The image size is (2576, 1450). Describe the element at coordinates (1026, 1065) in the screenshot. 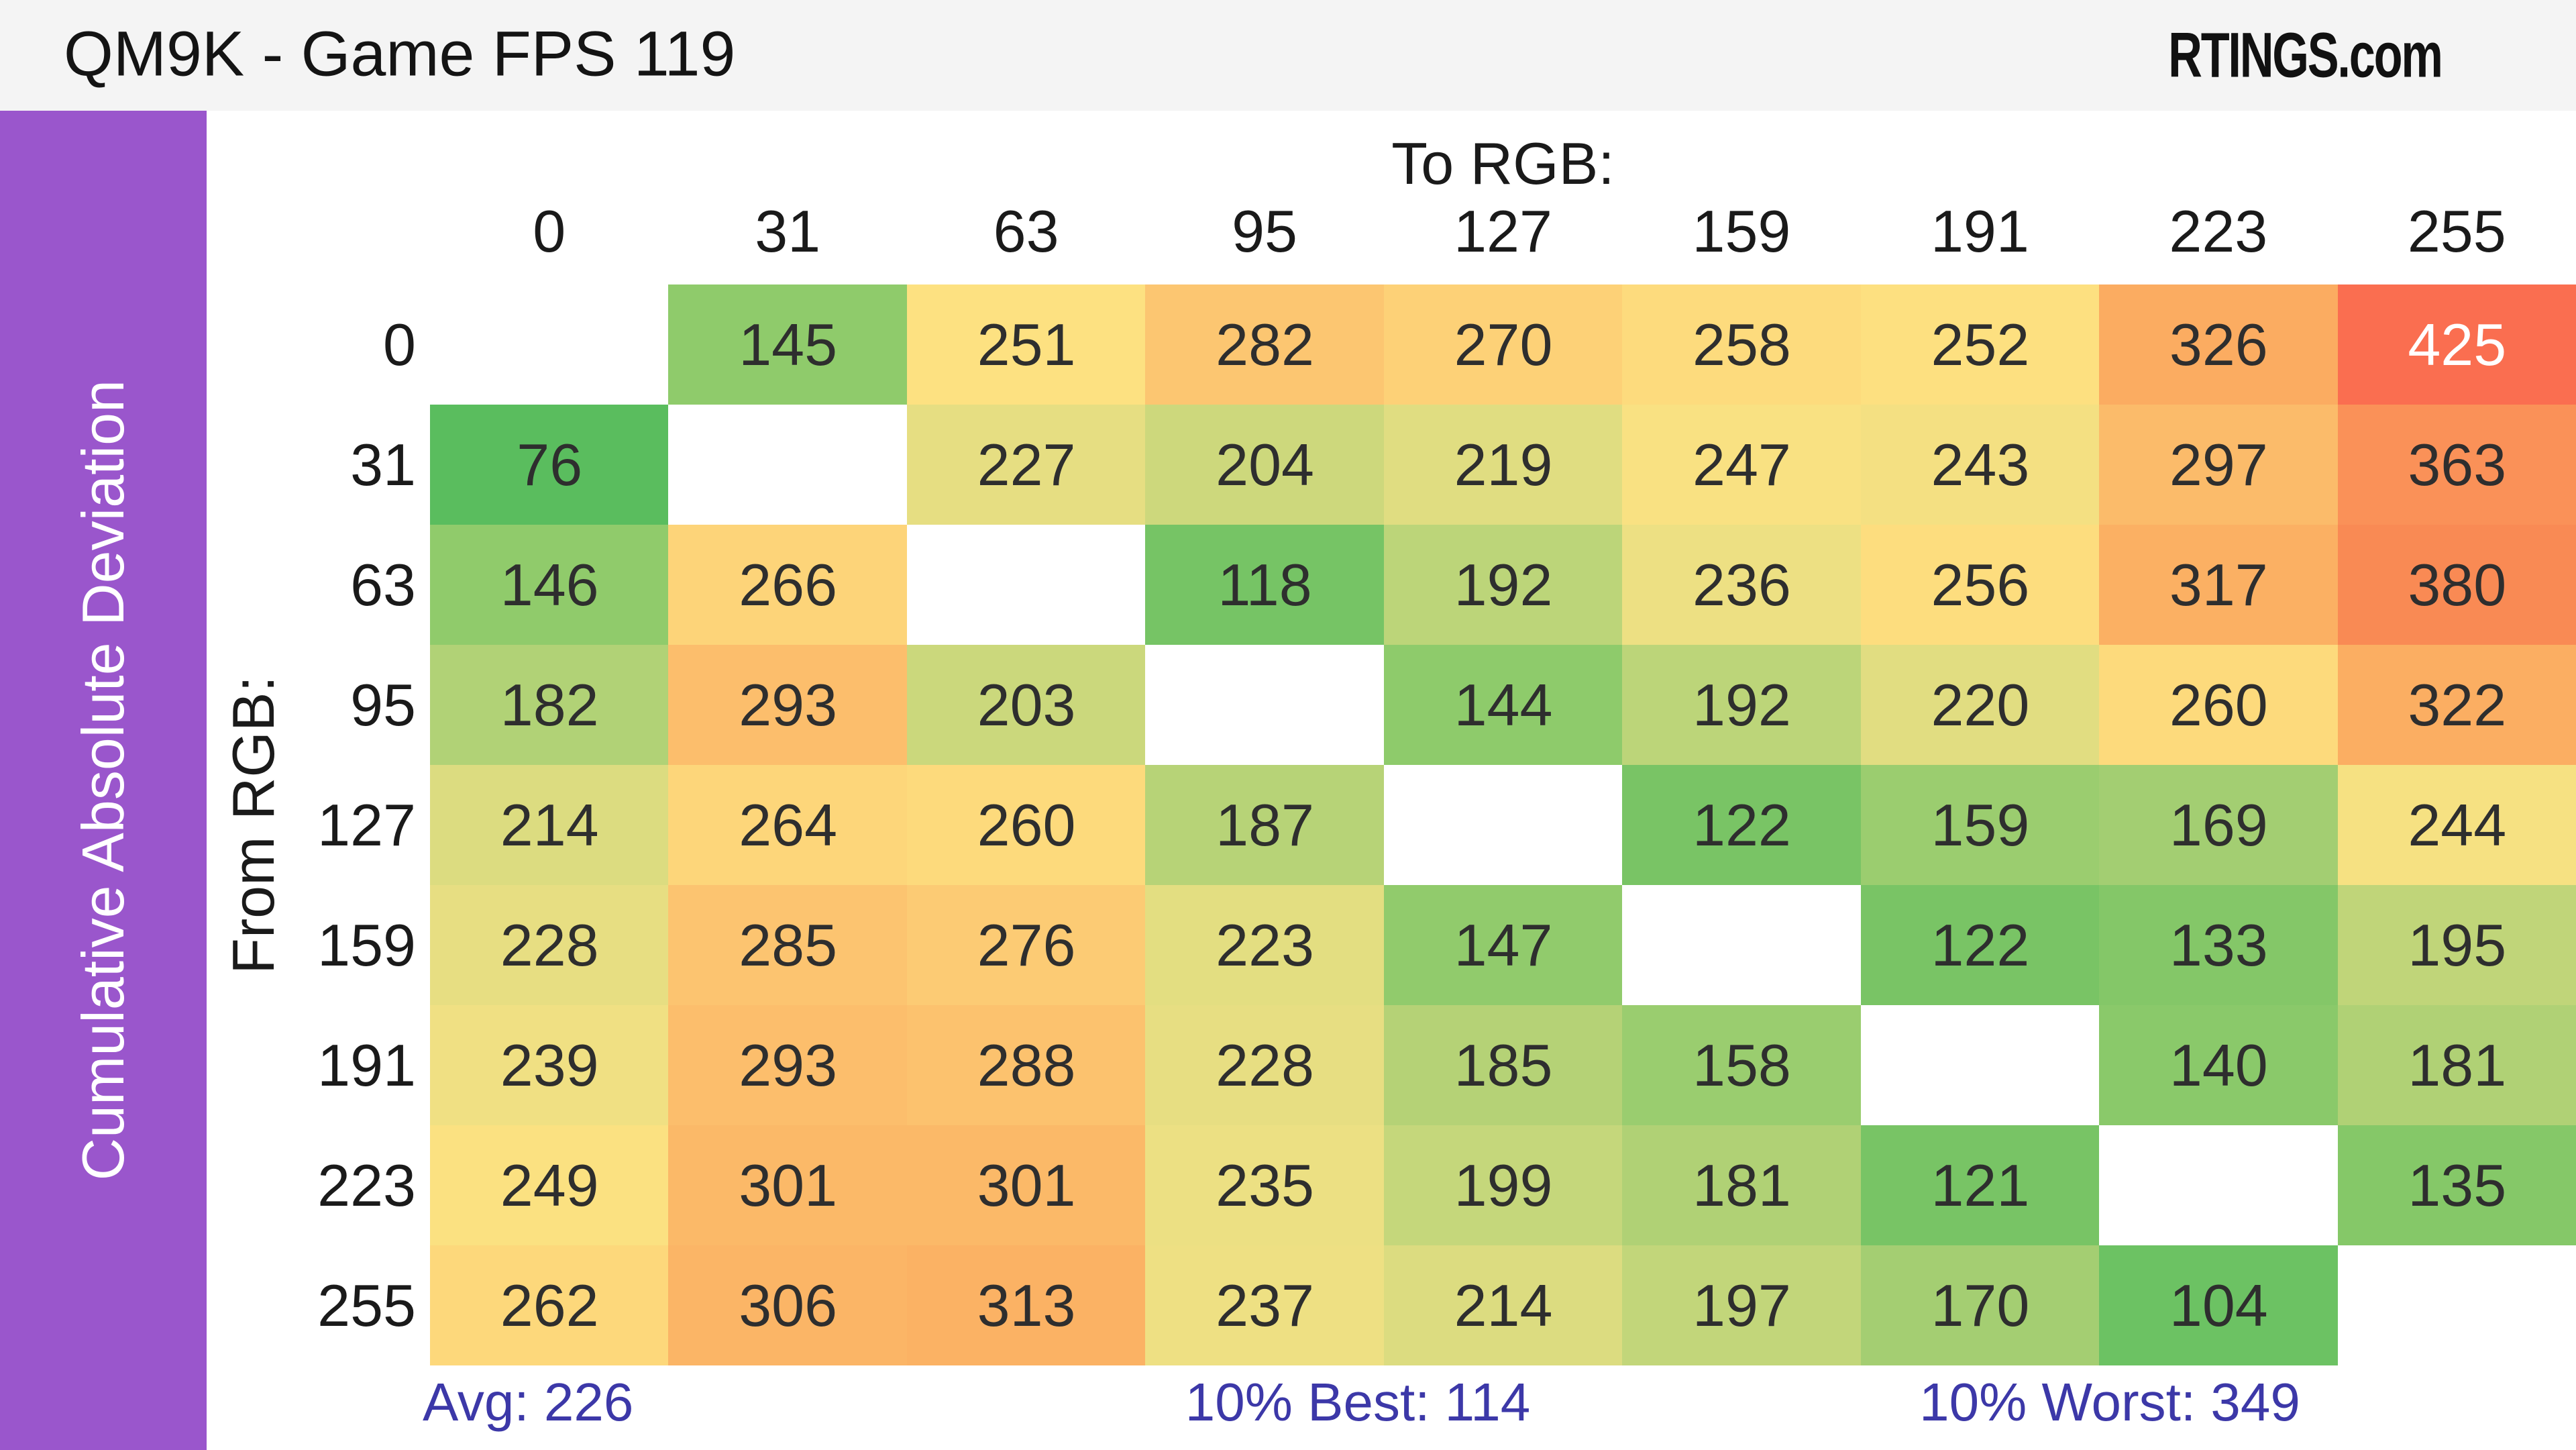

I see `heatmap-cell: 288` at that location.